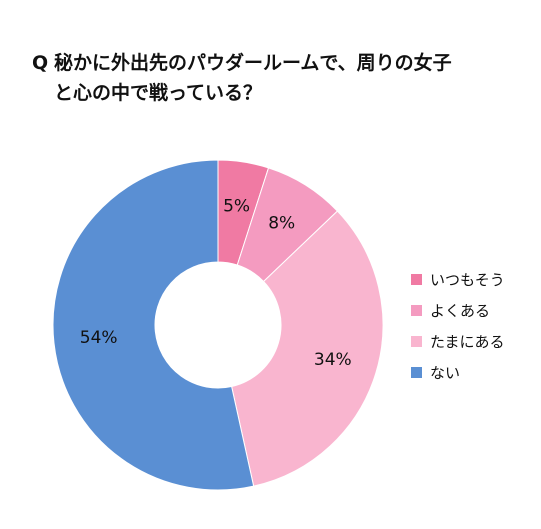  Describe the element at coordinates (40, 63) in the screenshot. I see `question-prefix: Q` at that location.